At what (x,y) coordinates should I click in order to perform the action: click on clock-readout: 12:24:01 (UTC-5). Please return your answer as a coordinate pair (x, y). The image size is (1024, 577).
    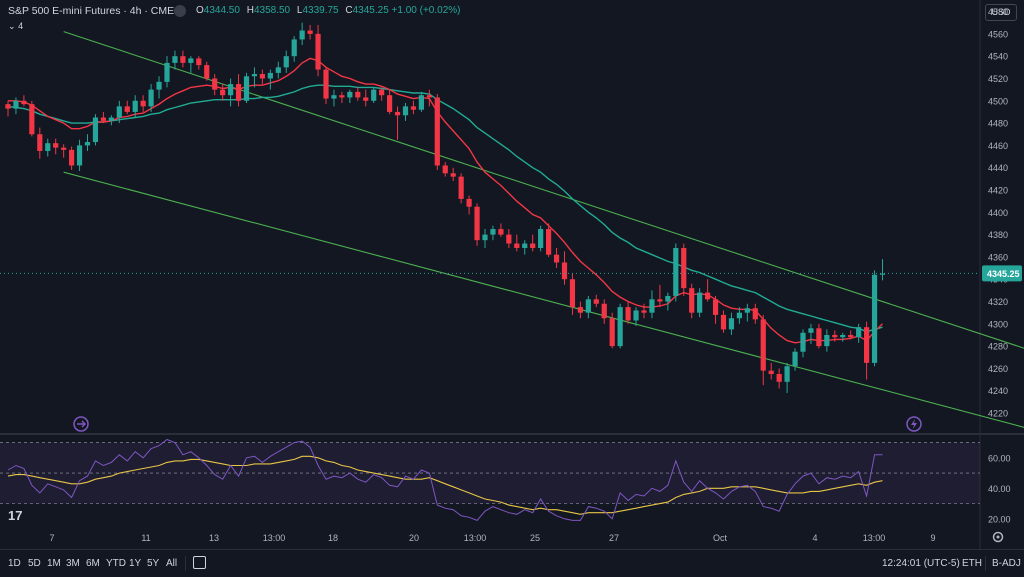
    Looking at the image, I should click on (921, 563).